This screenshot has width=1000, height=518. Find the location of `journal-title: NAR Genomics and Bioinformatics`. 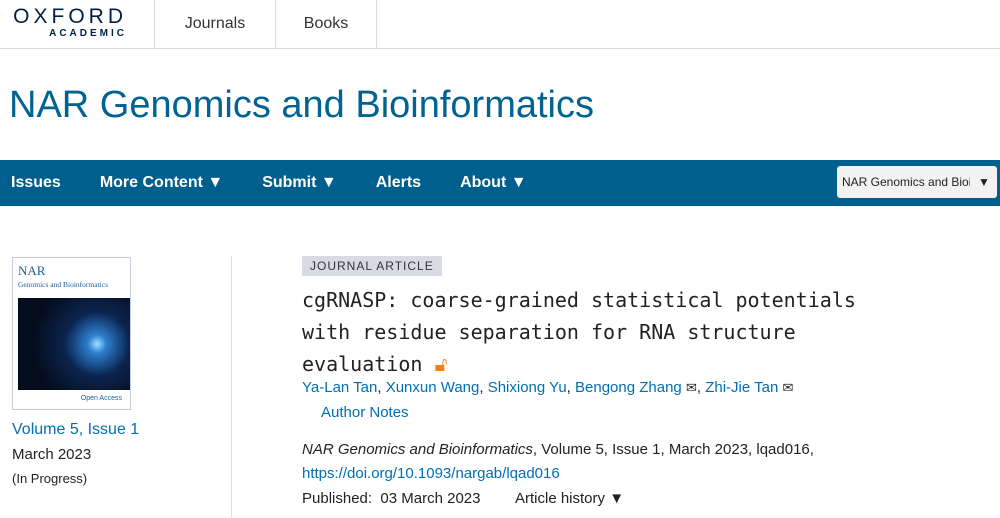

journal-title: NAR Genomics and Bioinformatics is located at coordinates (301, 105).